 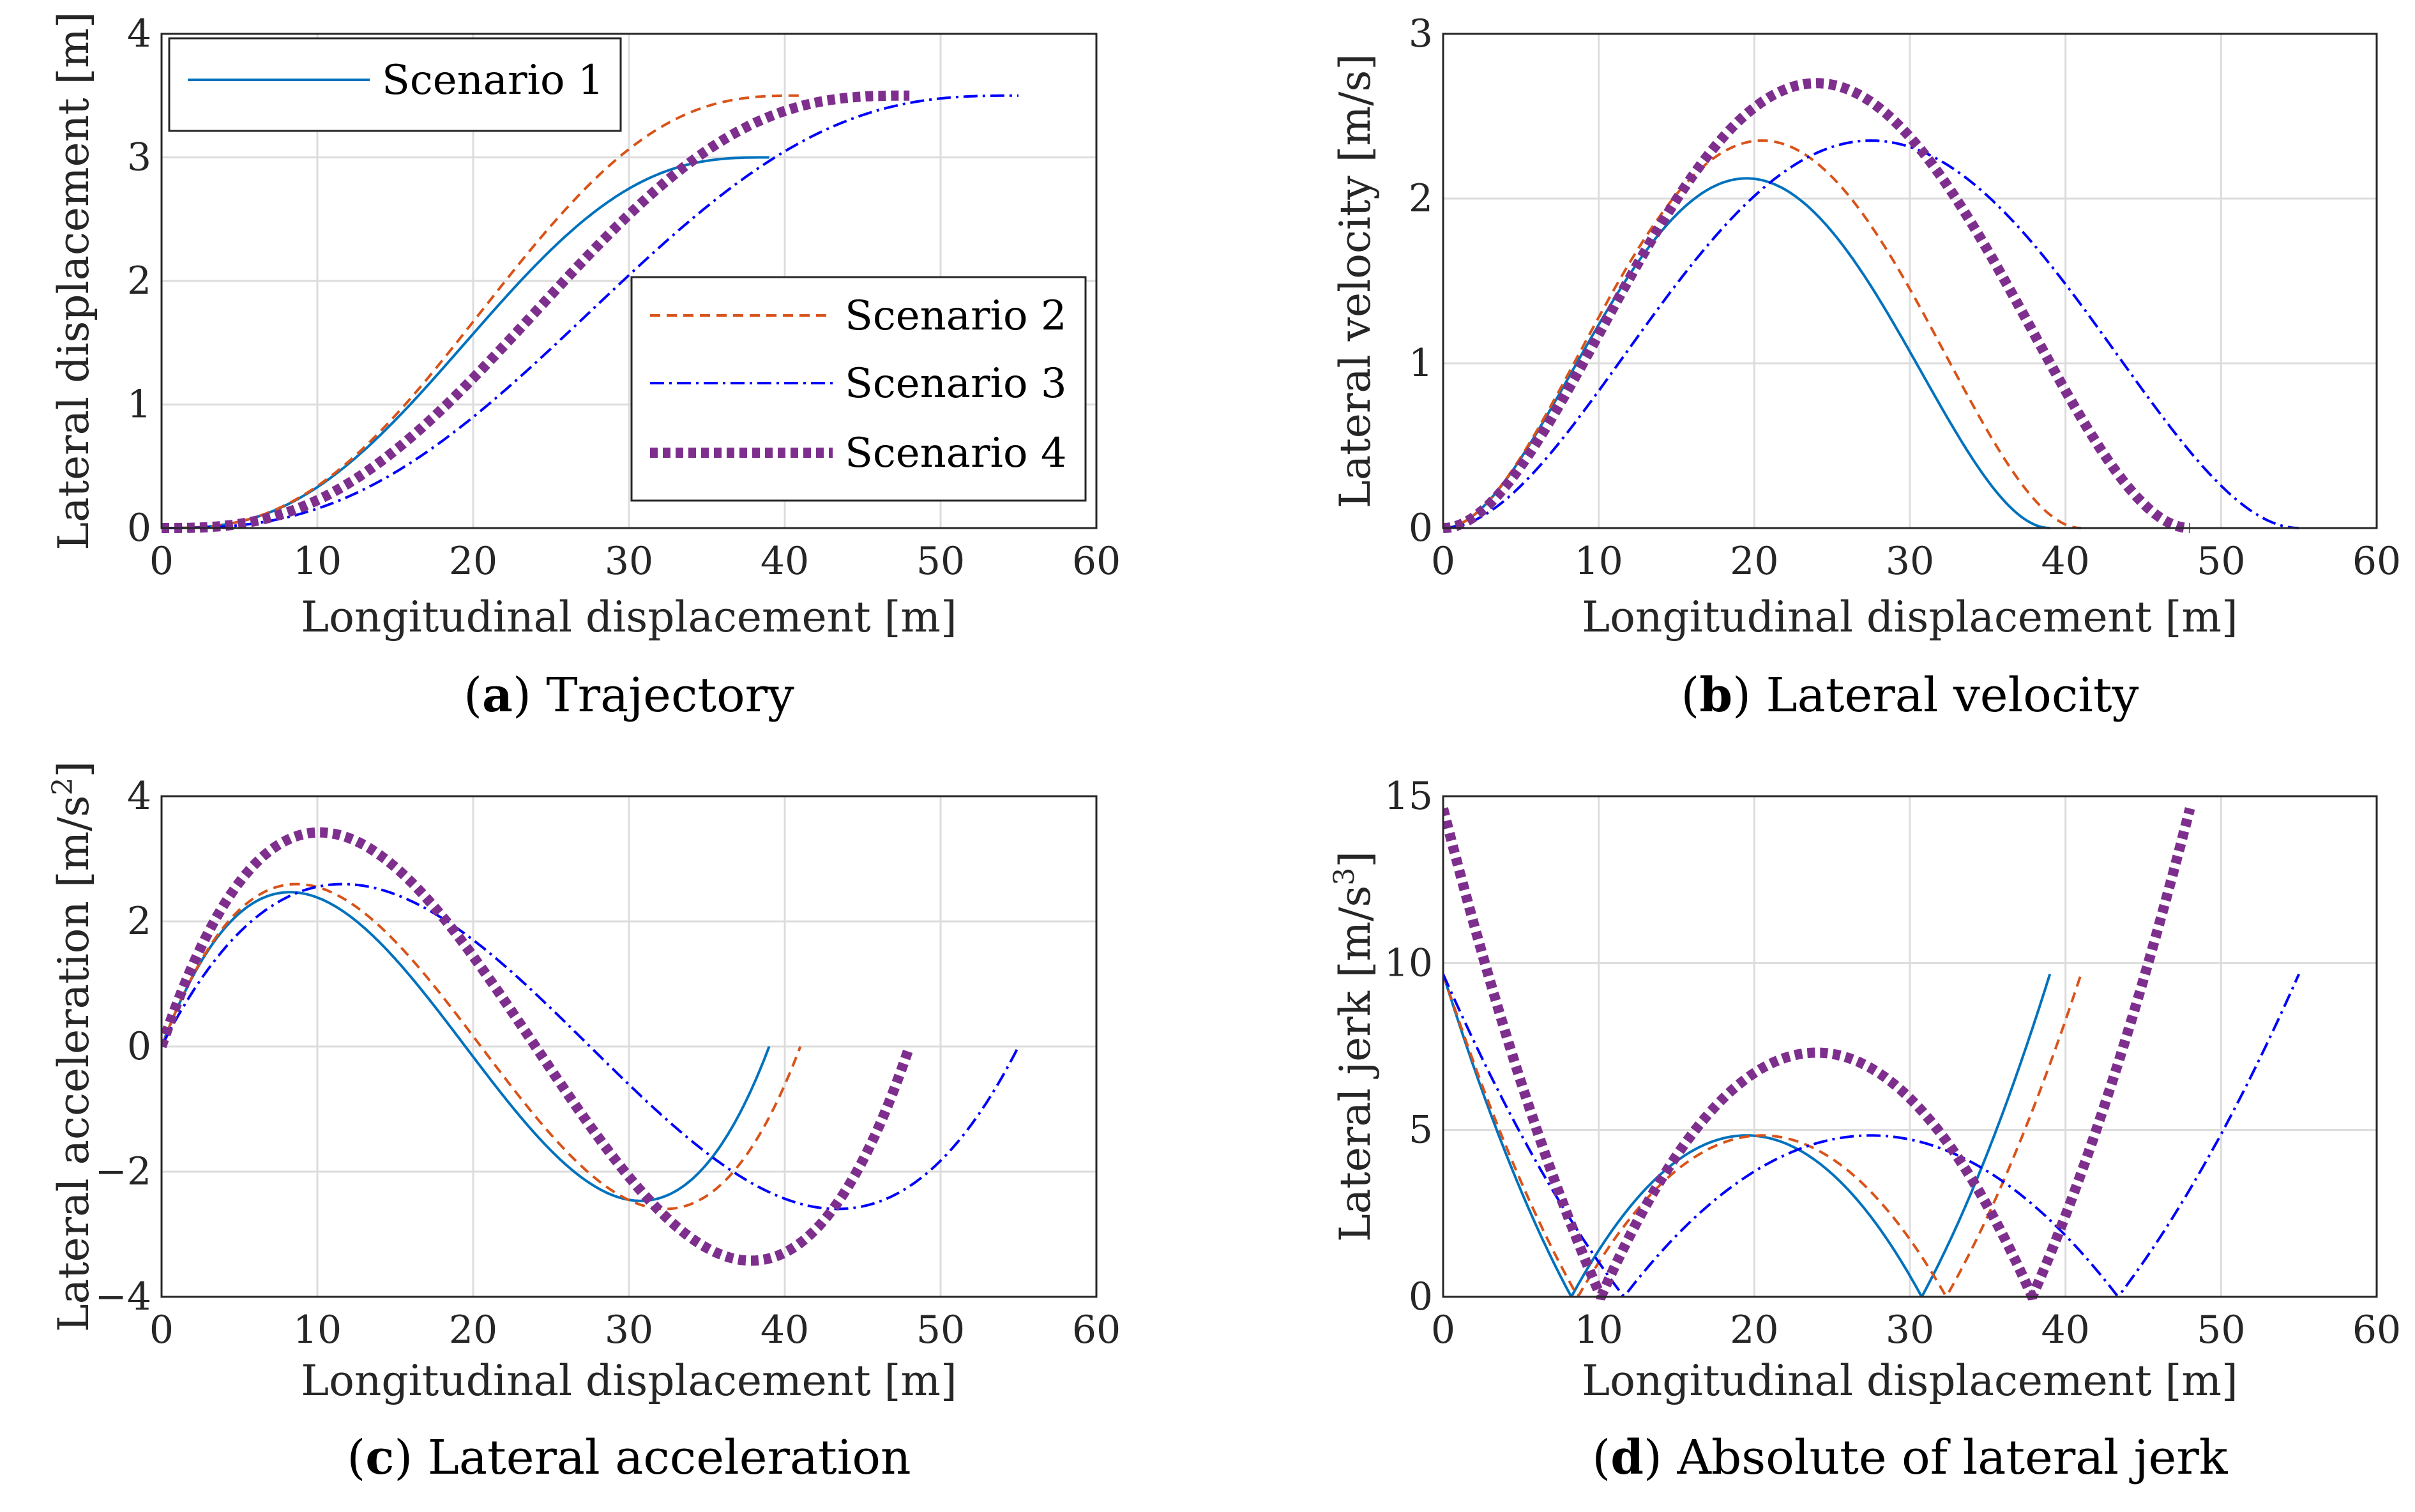 I want to click on subplot-caption: (c) Lateral acceleration, so click(x=629, y=1457).